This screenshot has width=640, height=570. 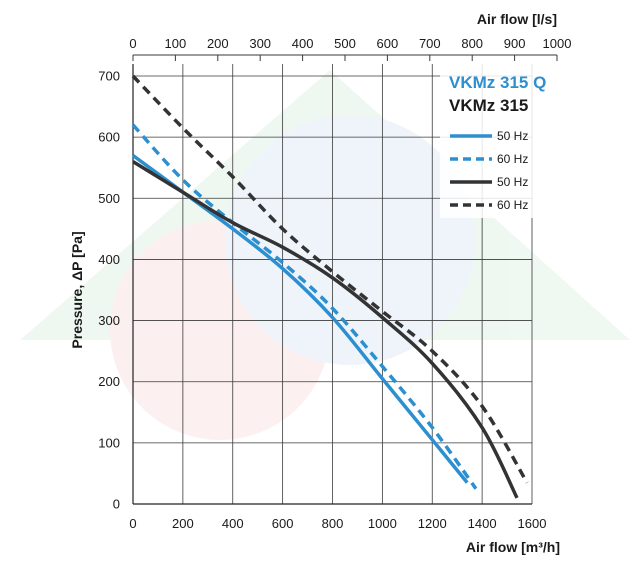 What do you see at coordinates (382, 523) in the screenshot?
I see `x-tick-label: 1000` at bounding box center [382, 523].